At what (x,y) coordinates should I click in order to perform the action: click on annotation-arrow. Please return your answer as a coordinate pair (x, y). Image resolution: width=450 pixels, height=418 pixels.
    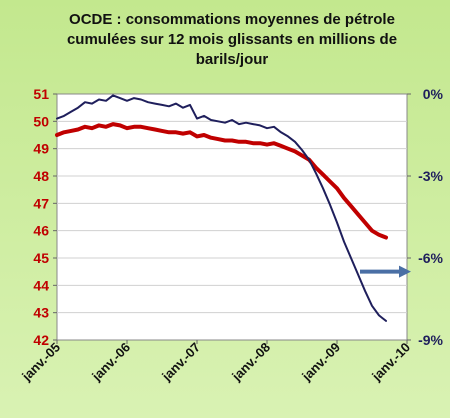
    Looking at the image, I should click on (385, 271).